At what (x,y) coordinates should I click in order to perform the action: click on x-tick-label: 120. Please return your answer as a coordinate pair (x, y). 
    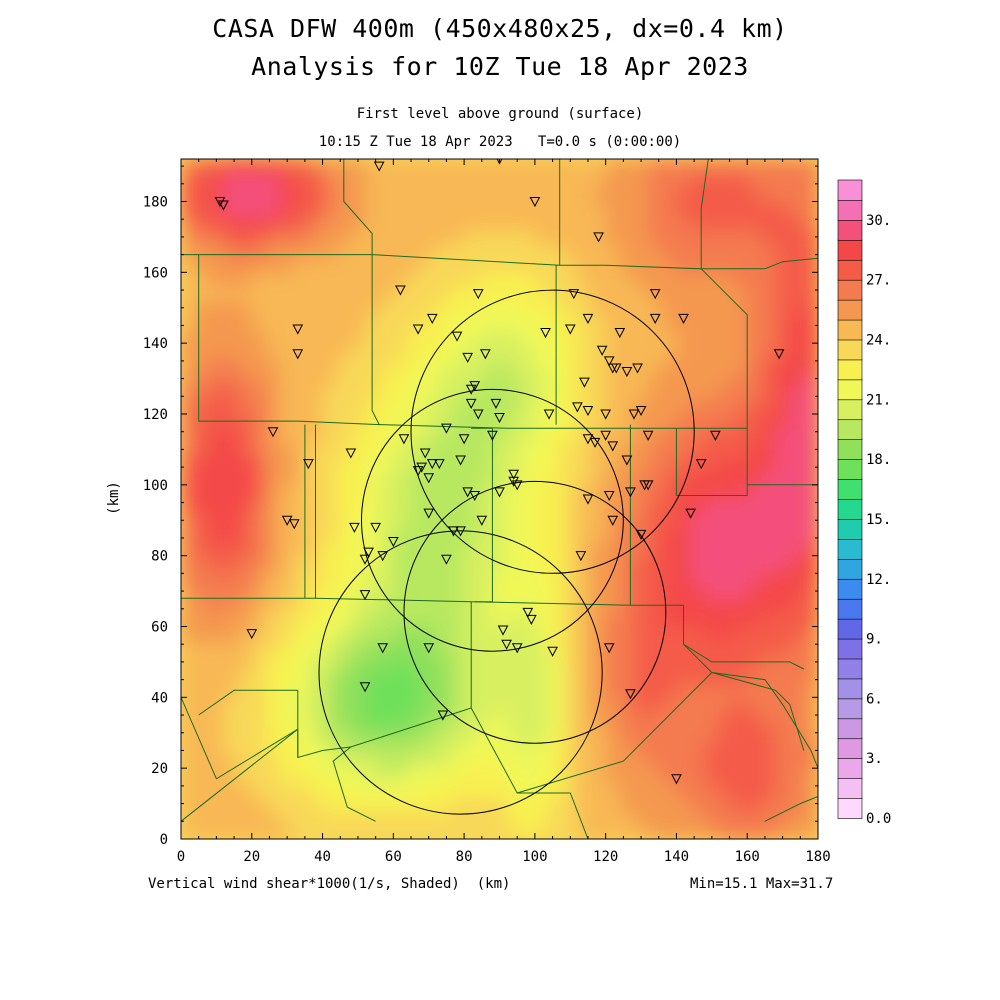
    Looking at the image, I should click on (605, 857).